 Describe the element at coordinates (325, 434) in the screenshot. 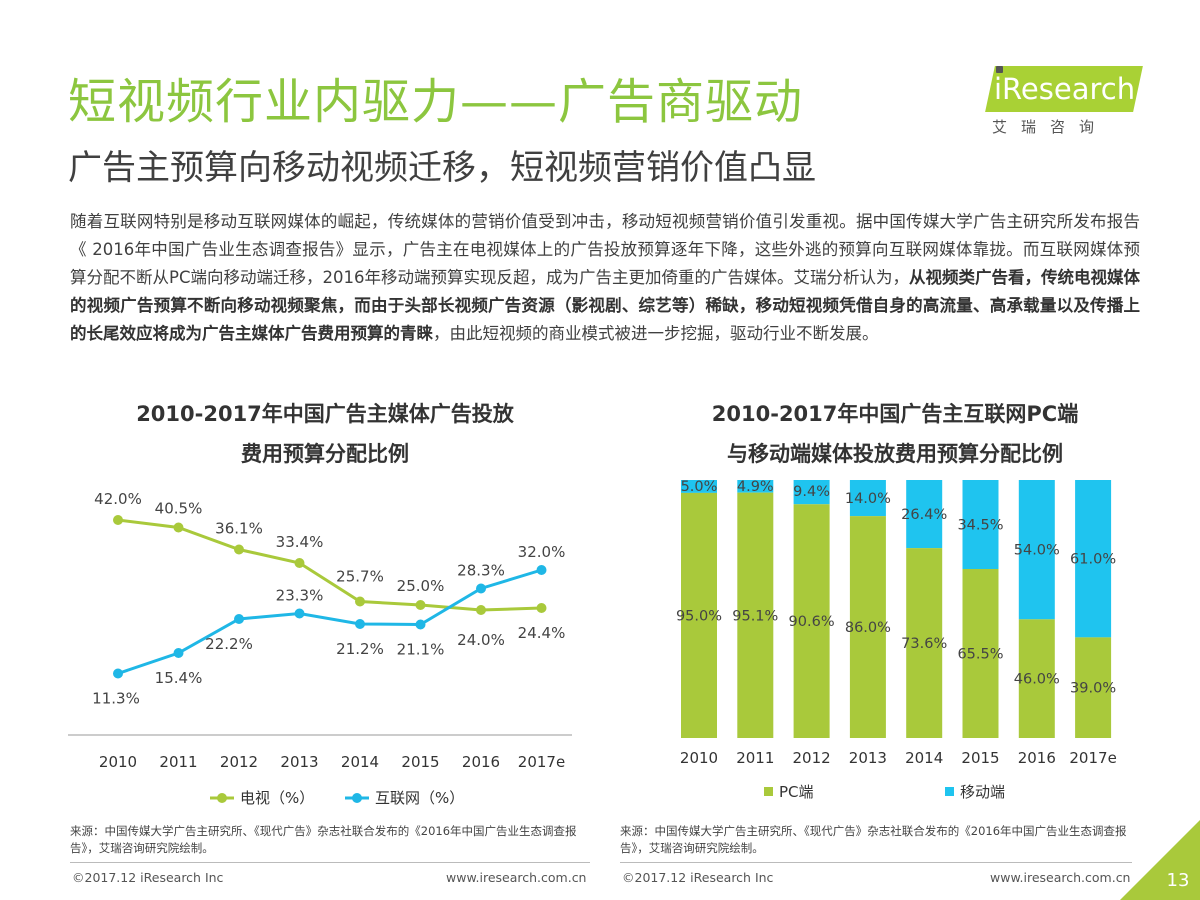

I see `line-chart-title: 2010-2017年中国广告主媒体广告投放 费用预算分配比例` at that location.